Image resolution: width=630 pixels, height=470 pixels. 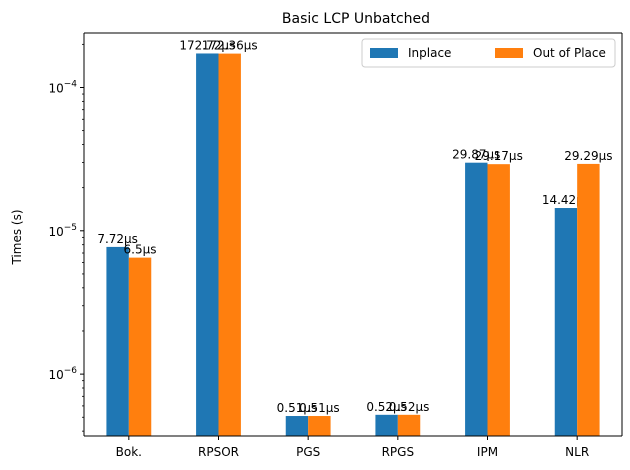 I want to click on legend-label: Inplace, so click(x=429, y=53).